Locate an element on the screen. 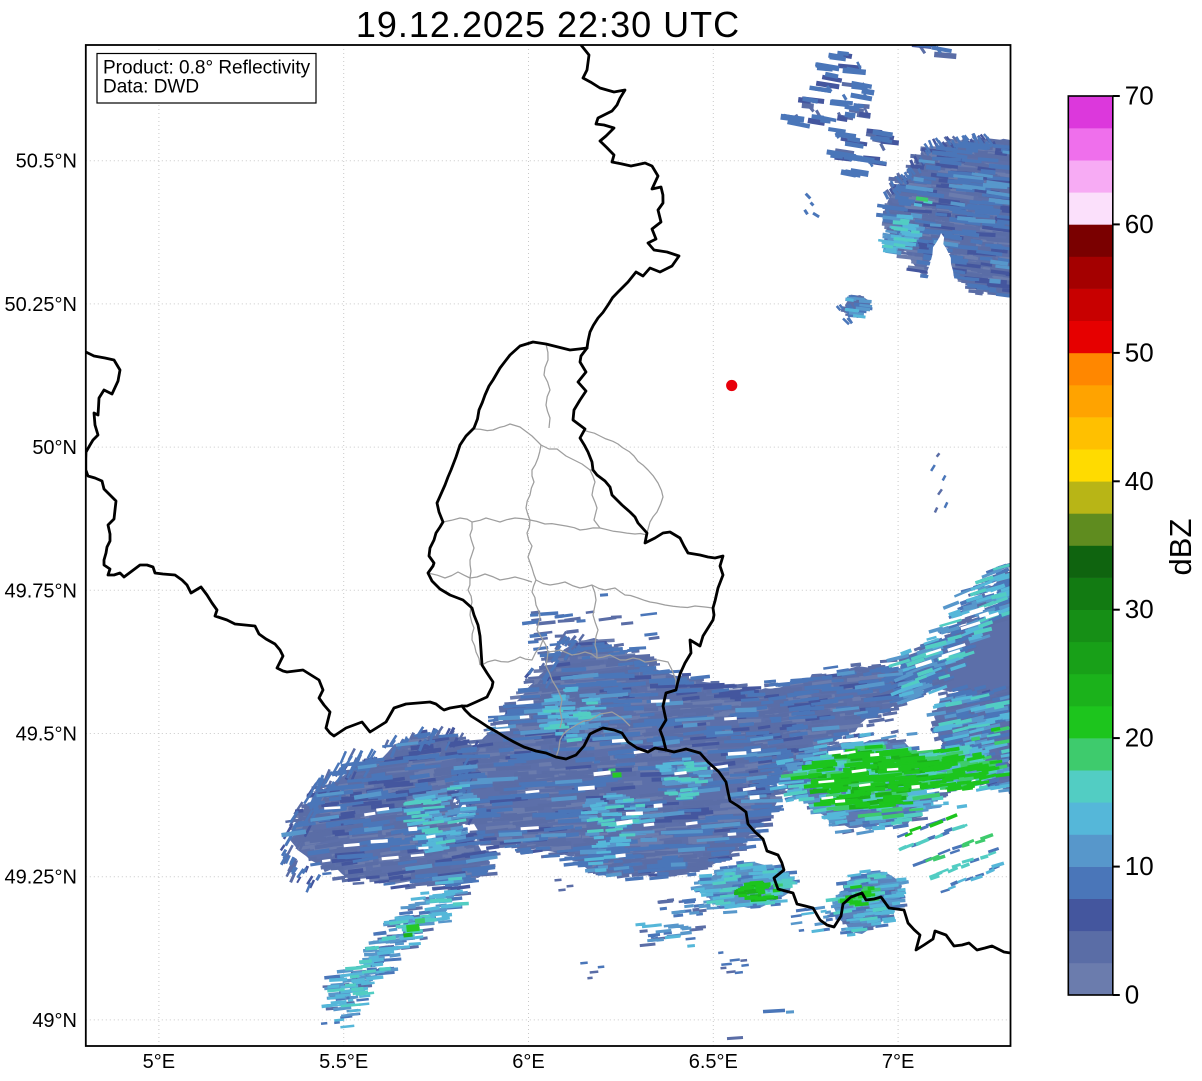 Image resolution: width=1202 pixels, height=1081 pixels. svg-text: 50.25°N is located at coordinates (41, 305).